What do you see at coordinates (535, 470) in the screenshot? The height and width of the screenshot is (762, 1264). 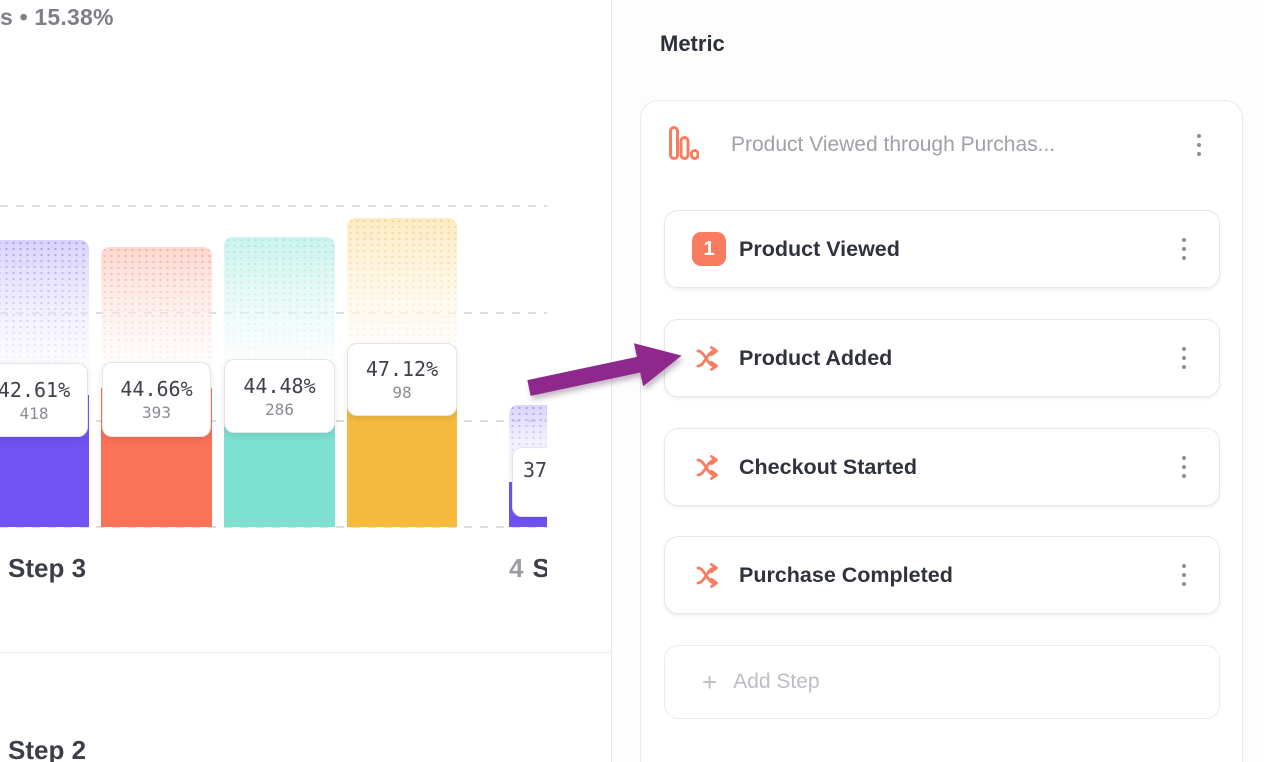 I see `conversion-percent: 37` at bounding box center [535, 470].